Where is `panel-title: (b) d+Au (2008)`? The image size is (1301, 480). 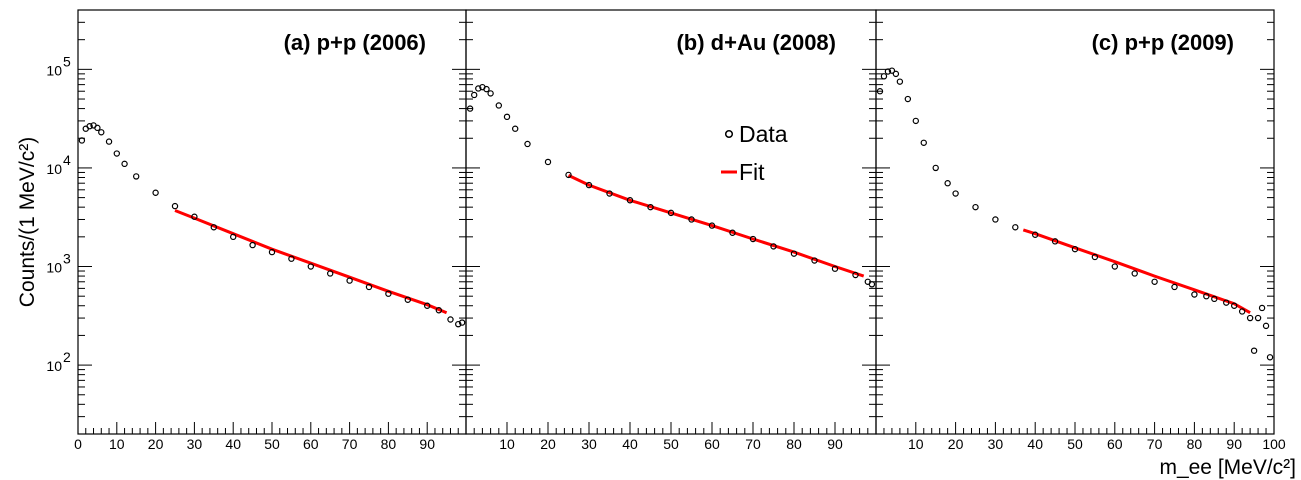
panel-title: (b) d+Au (2008) is located at coordinates (756, 42).